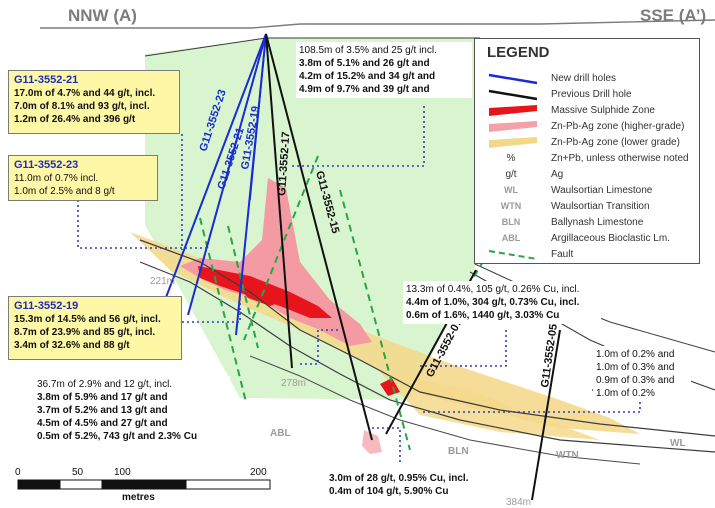 The height and width of the screenshot is (508, 715). Describe the element at coordinates (635, 367) in the screenshot. I see `note-line: 1.0m of 0.3% and` at that location.